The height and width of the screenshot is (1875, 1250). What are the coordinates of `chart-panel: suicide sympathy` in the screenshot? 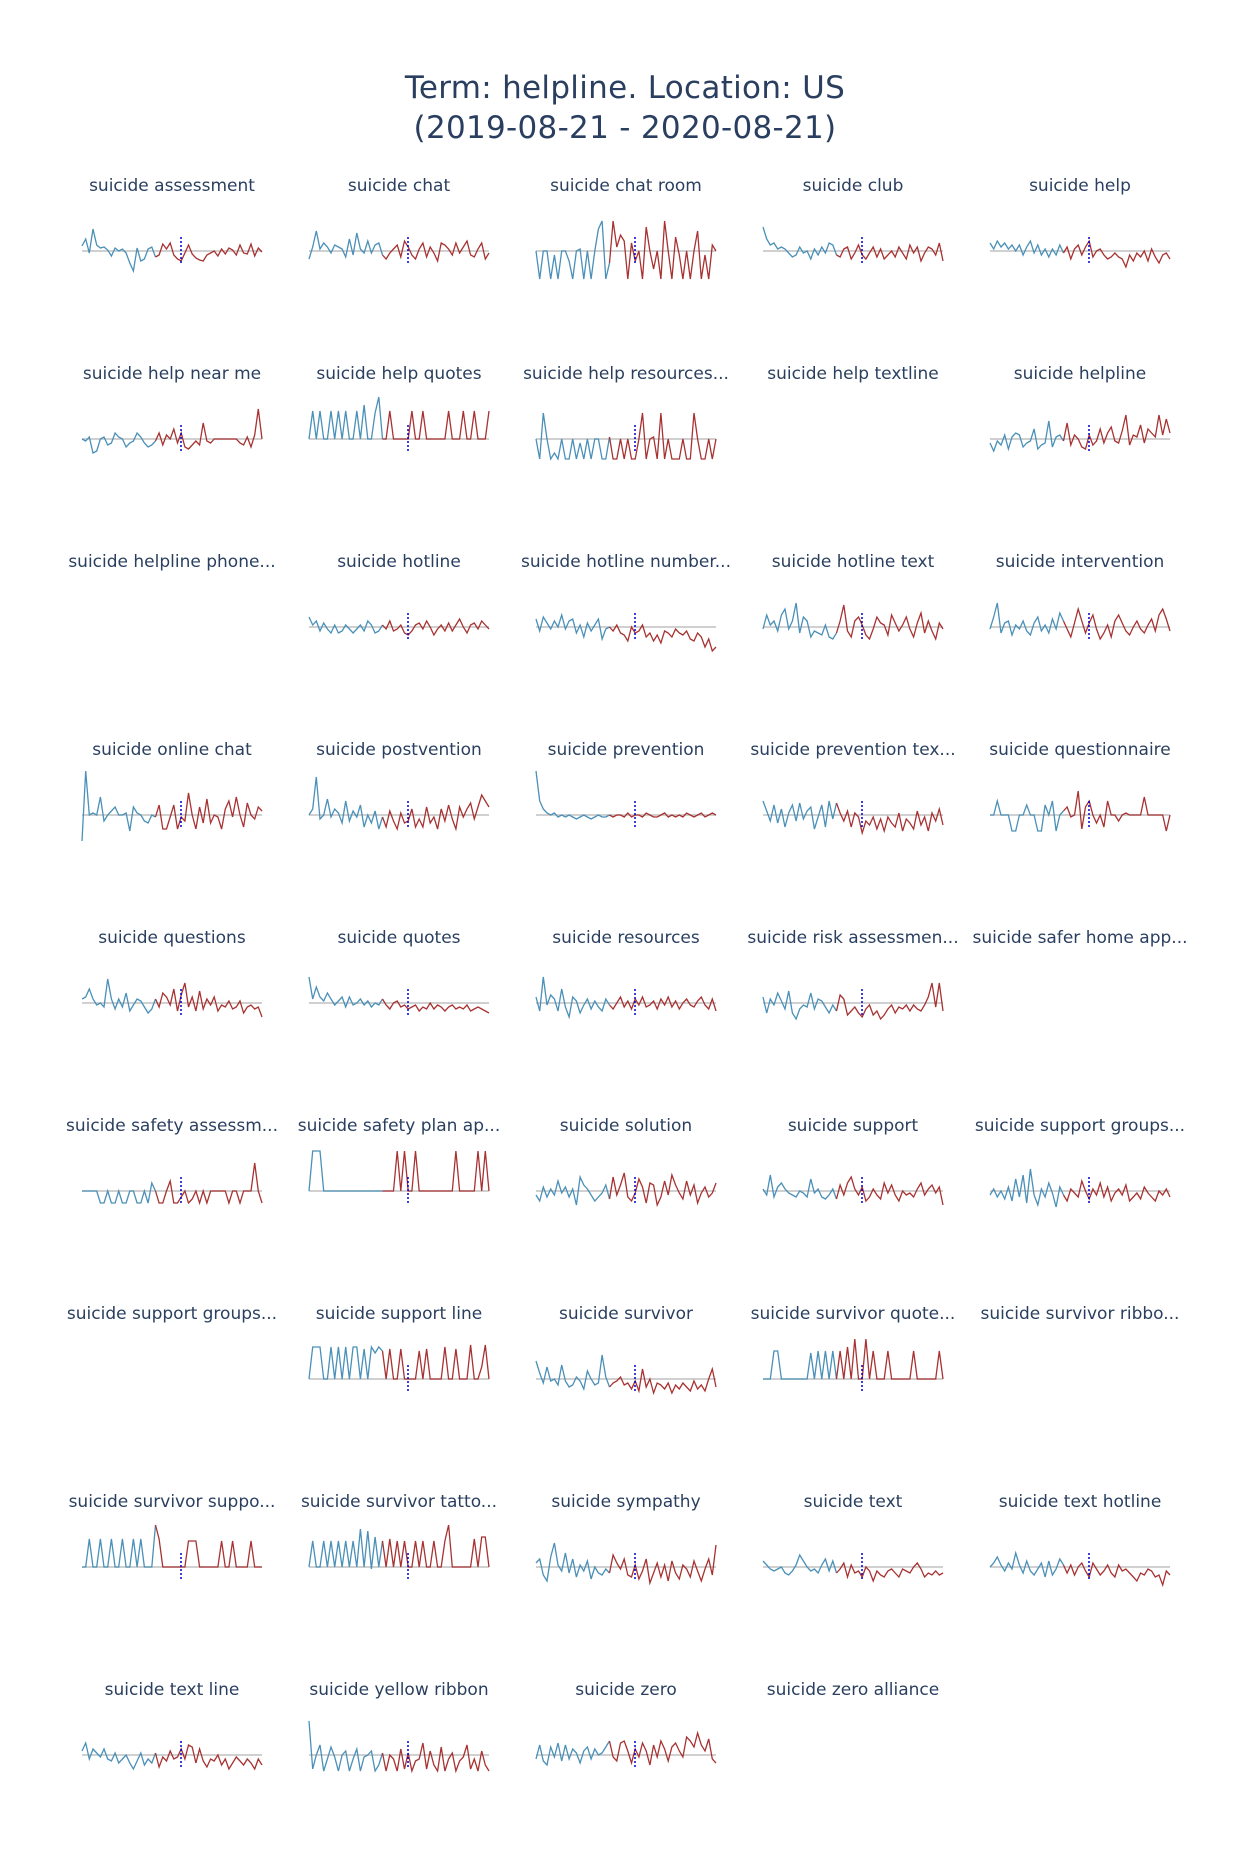 It's located at (626, 1567).